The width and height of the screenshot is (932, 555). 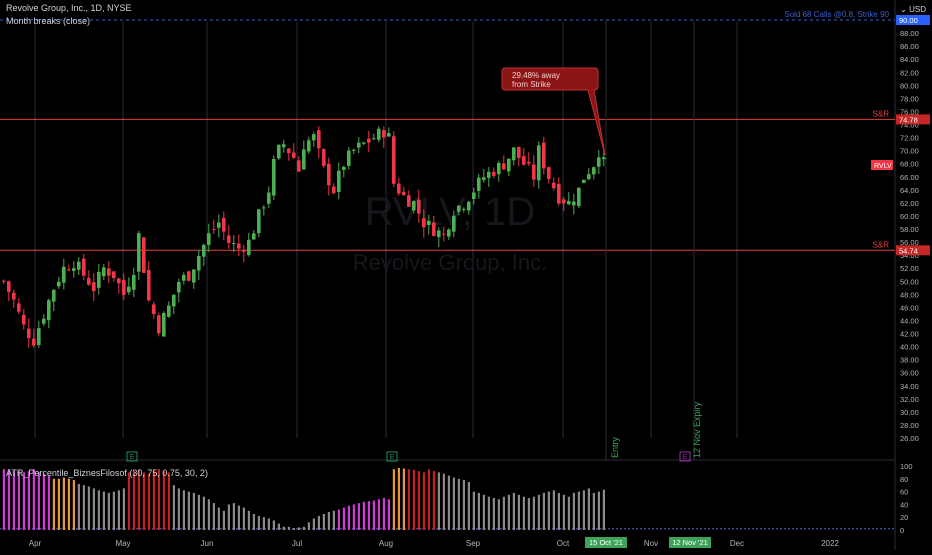 What do you see at coordinates (904, 517) in the screenshot?
I see `indicator-tick: 20` at bounding box center [904, 517].